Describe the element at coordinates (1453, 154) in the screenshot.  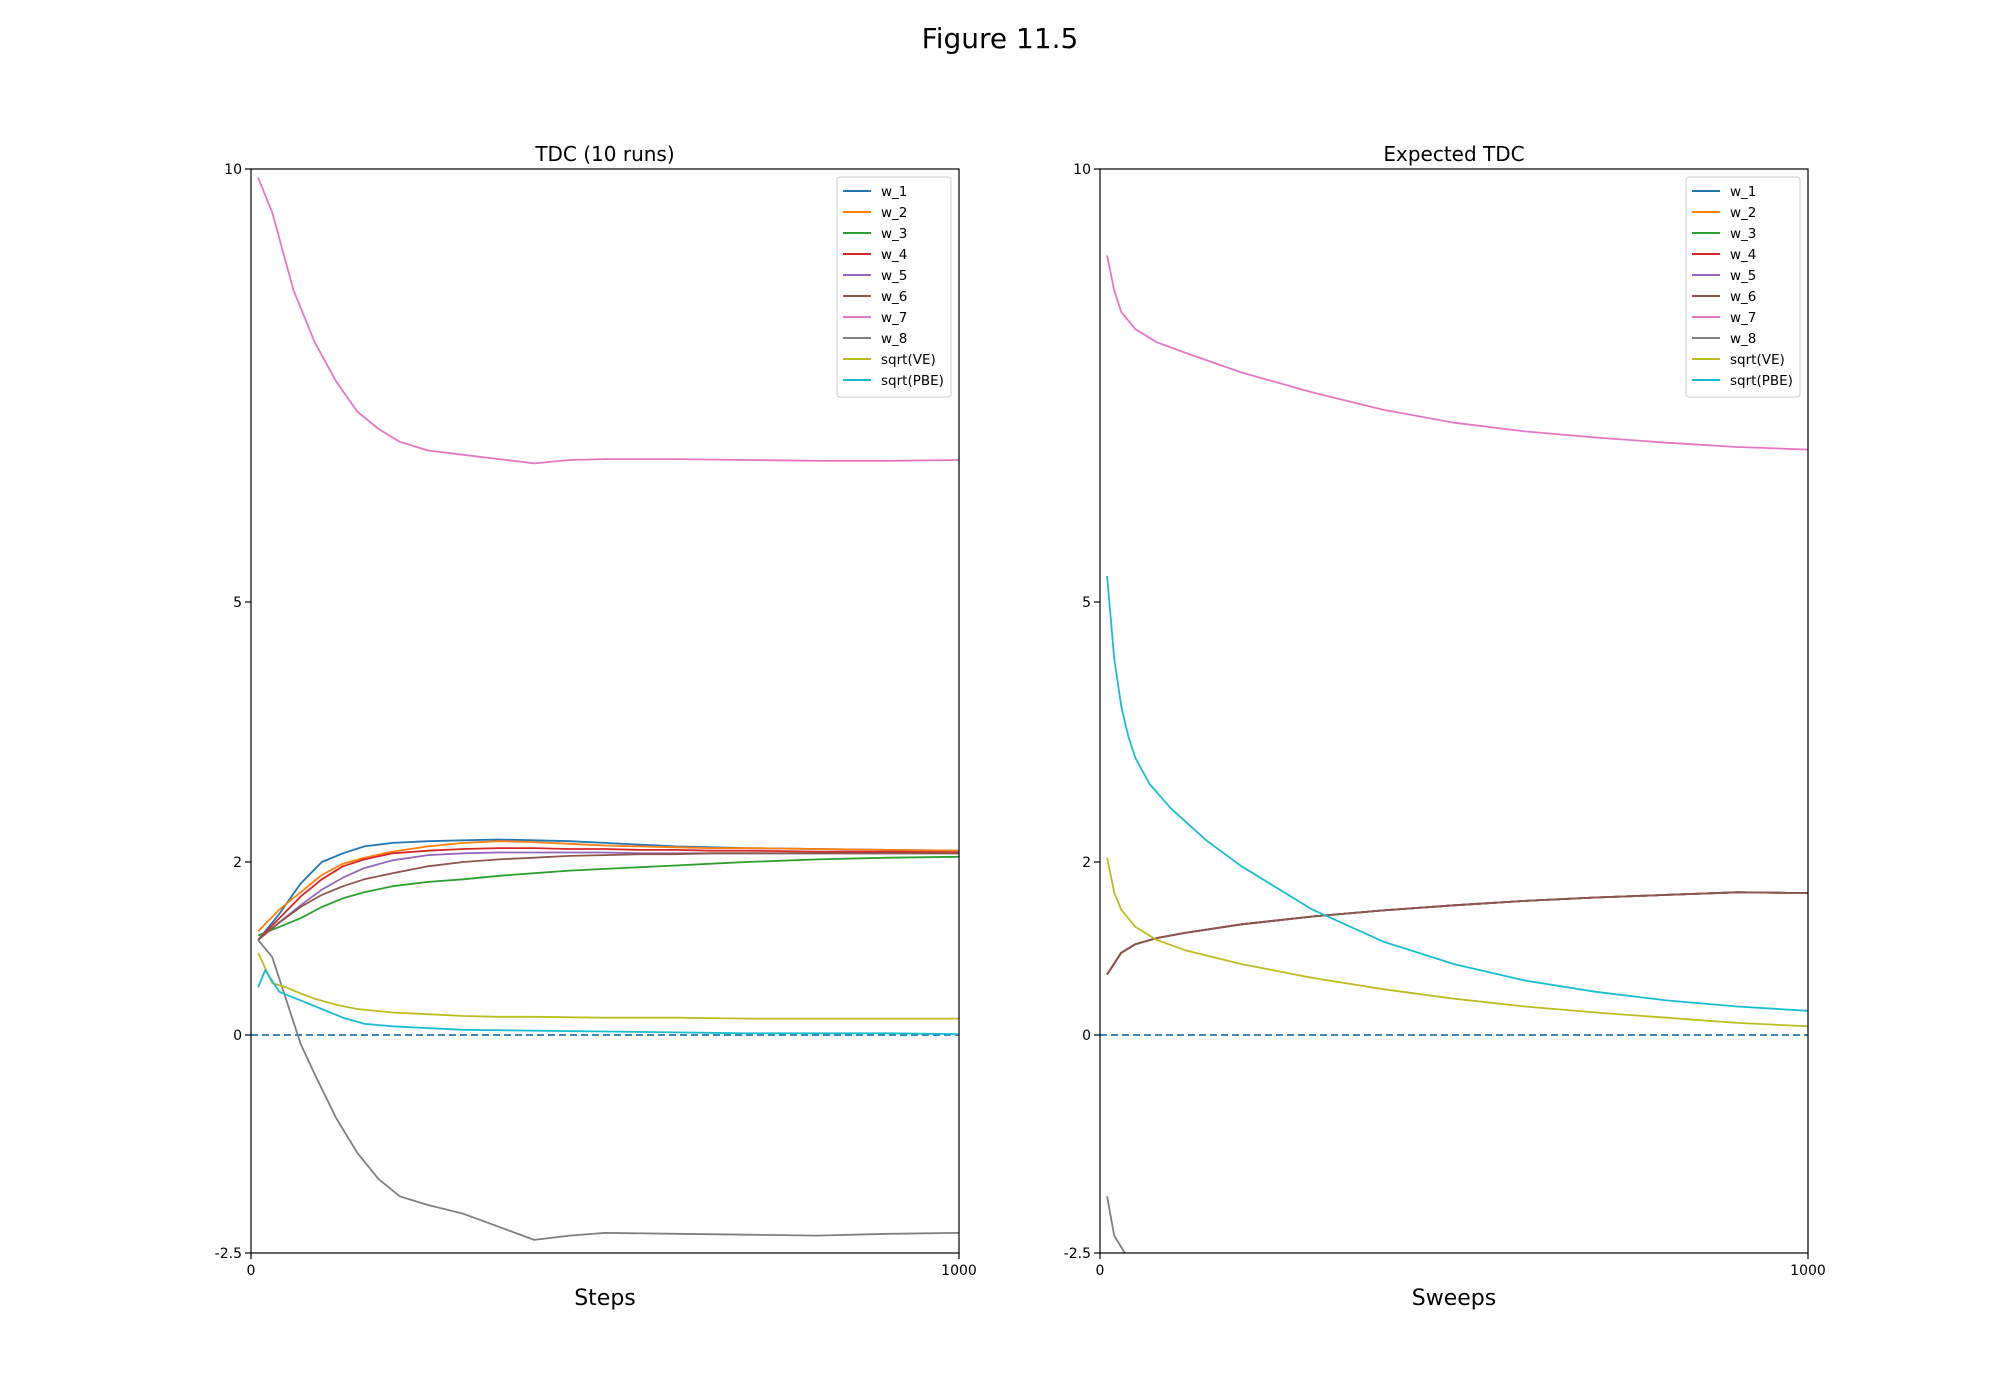
I see `panel-title: Expected TDC` at that location.